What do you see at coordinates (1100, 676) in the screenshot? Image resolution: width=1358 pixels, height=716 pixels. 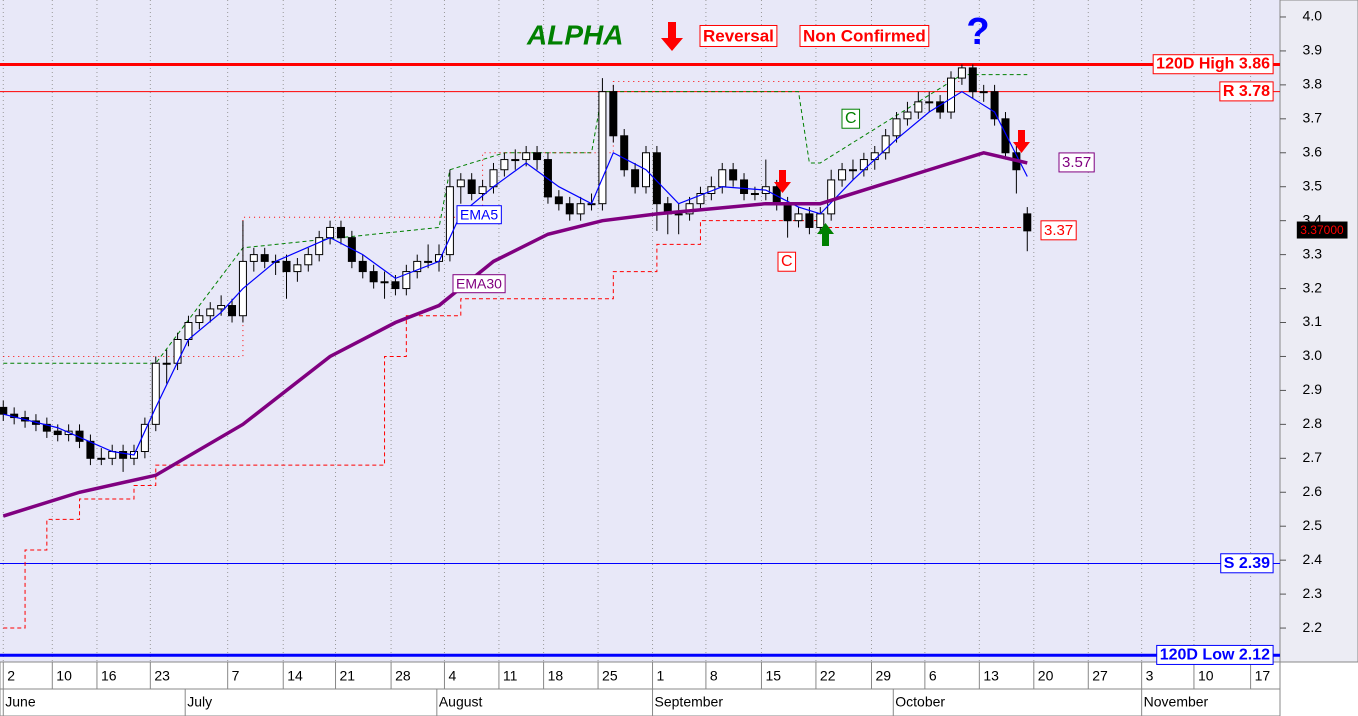 I see `x-tick-label: 27` at bounding box center [1100, 676].